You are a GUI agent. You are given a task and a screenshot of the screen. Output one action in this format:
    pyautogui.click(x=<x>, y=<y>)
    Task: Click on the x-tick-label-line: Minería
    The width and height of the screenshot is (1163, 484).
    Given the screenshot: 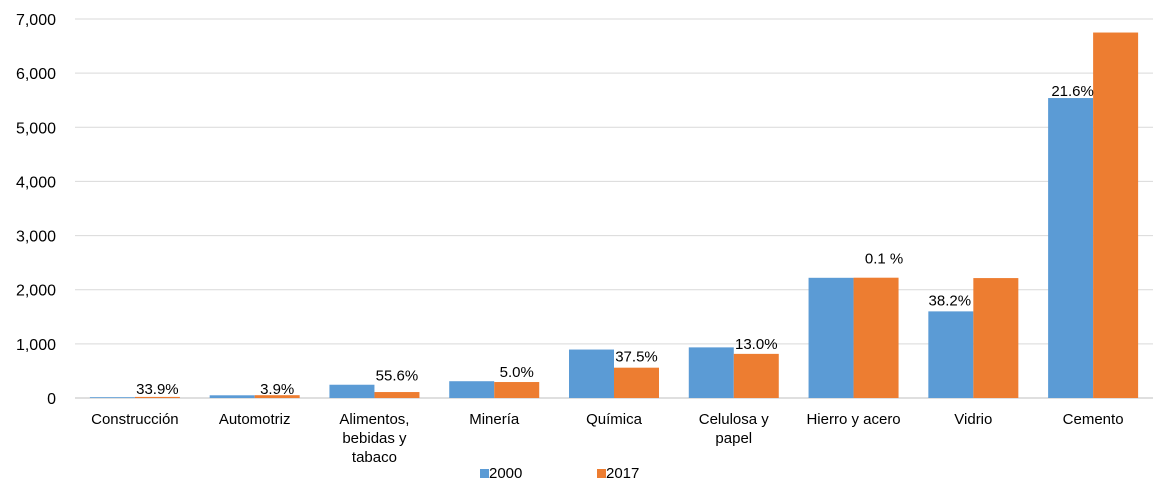 What is the action you would take?
    pyautogui.click(x=494, y=419)
    